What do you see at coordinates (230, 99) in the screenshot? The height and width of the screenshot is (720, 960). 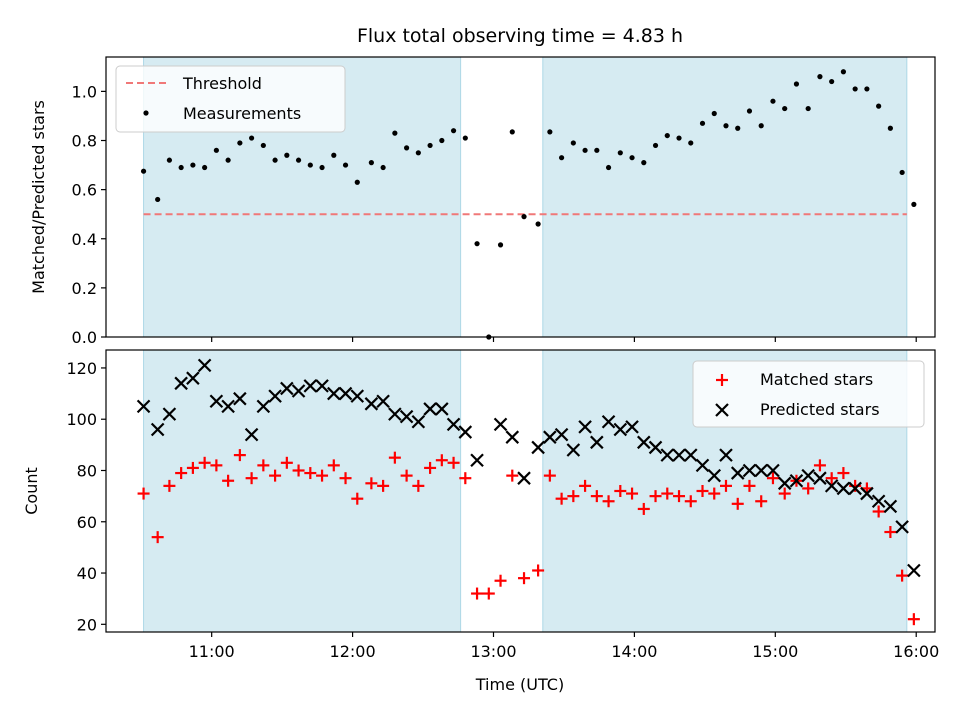 I see `top-legend-box` at bounding box center [230, 99].